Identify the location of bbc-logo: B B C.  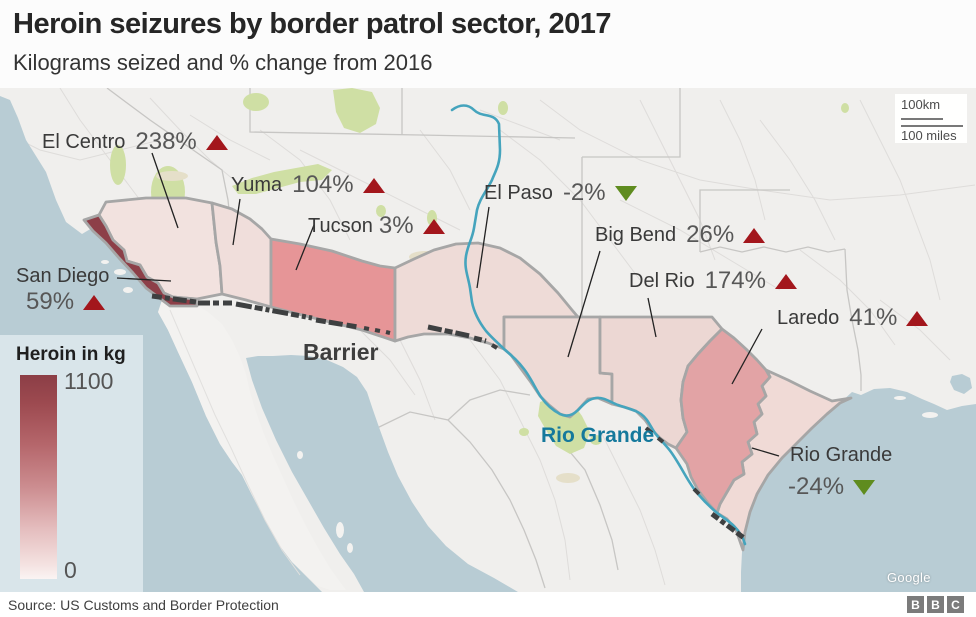
(935, 604).